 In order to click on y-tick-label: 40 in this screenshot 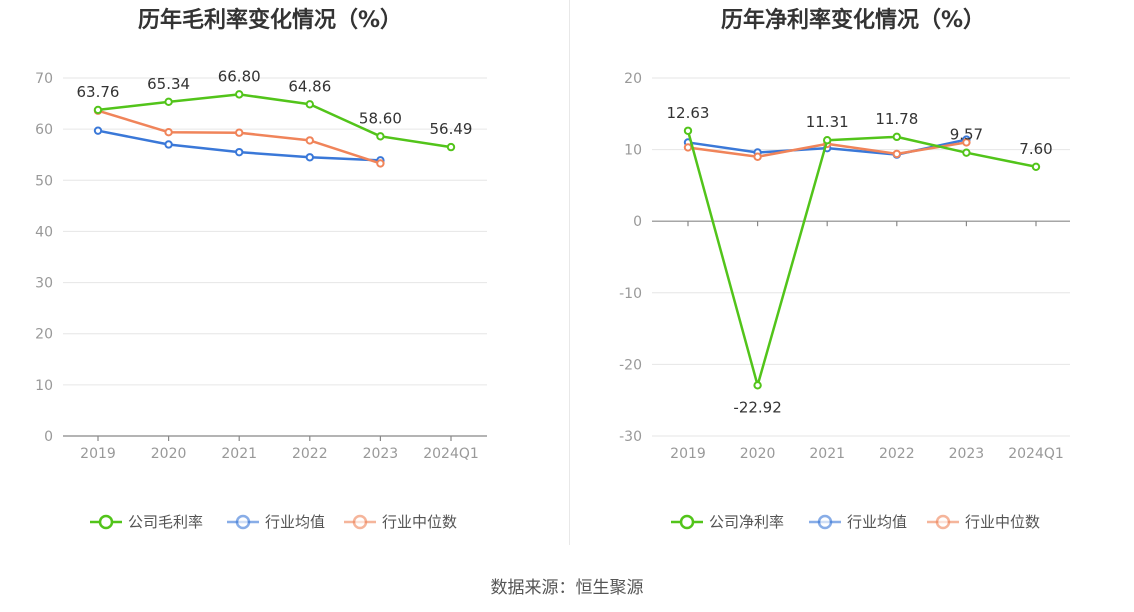, I will do `click(44, 232)`.